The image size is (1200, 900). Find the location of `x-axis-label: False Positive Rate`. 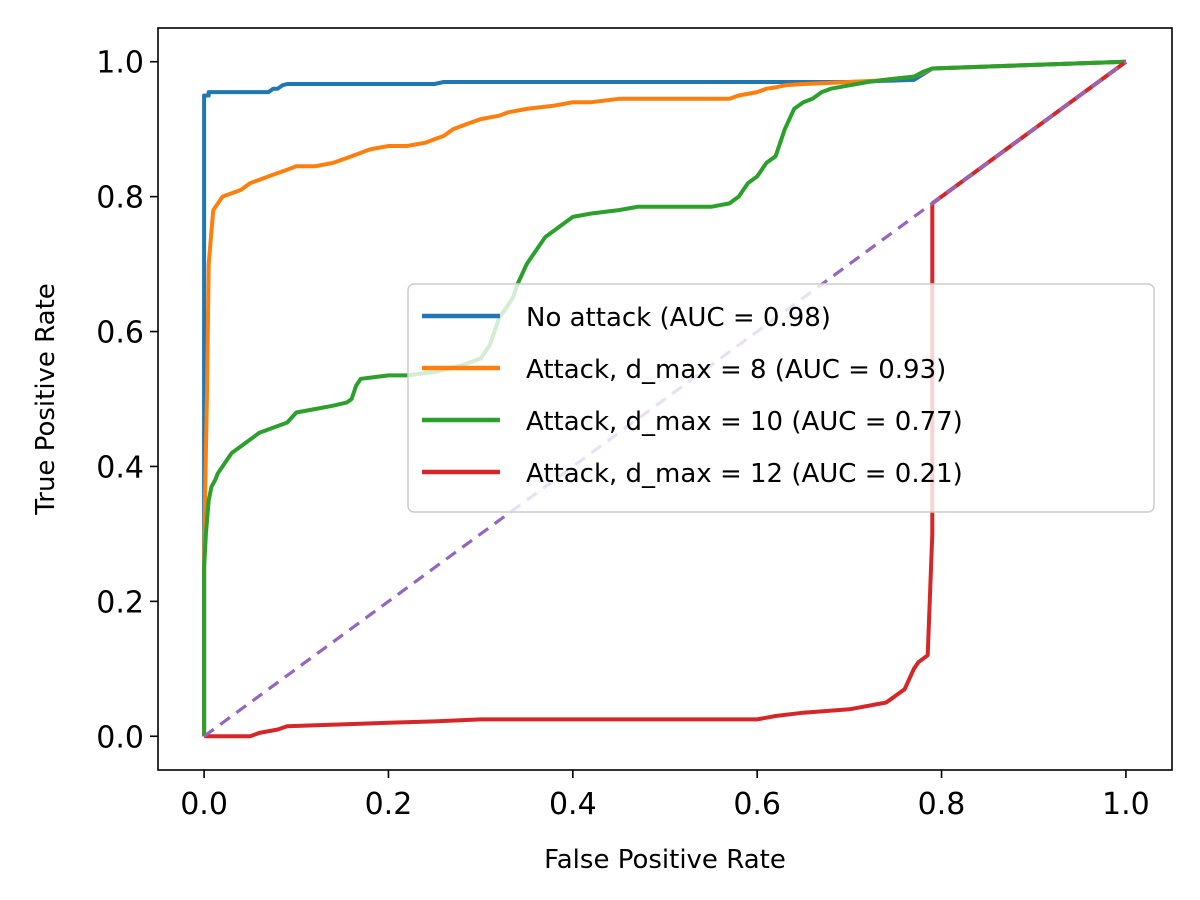

x-axis-label: False Positive Rate is located at coordinates (665, 860).